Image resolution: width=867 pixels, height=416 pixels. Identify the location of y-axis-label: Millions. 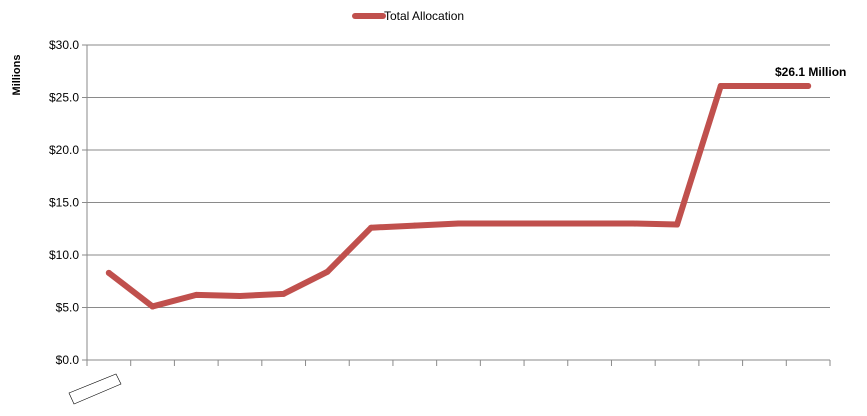
(17, 75).